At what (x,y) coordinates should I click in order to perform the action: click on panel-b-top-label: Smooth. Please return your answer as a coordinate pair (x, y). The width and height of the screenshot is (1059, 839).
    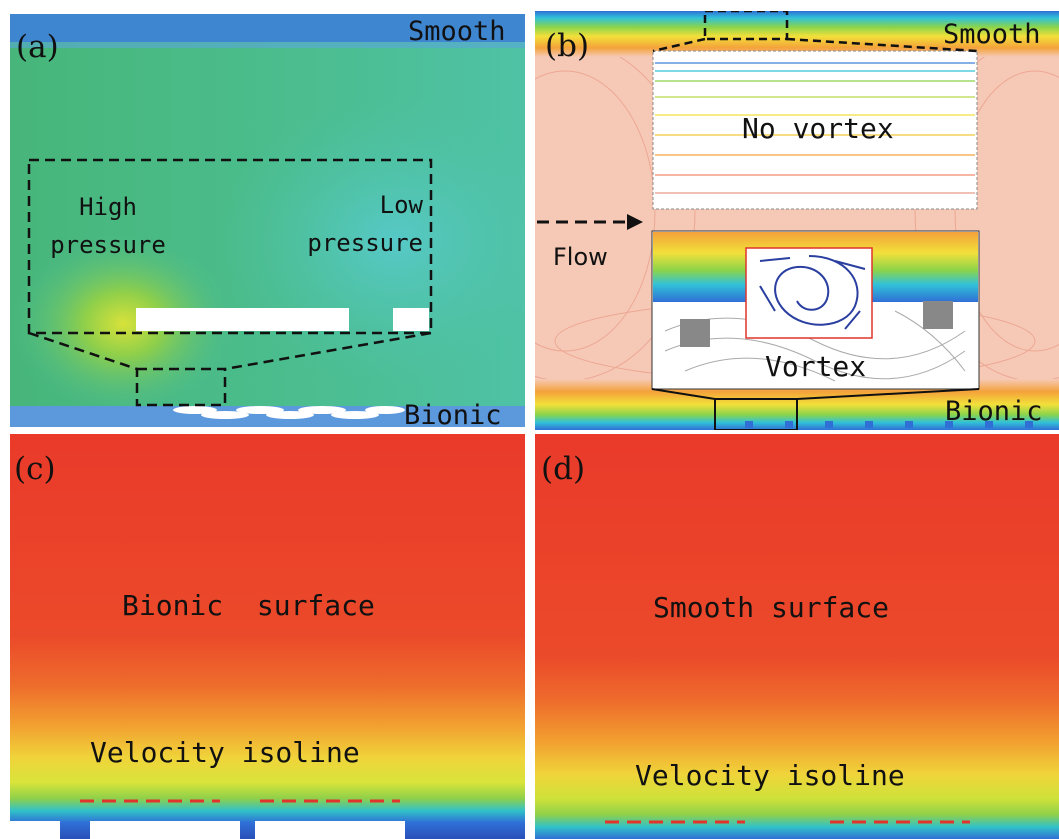
    Looking at the image, I should click on (992, 34).